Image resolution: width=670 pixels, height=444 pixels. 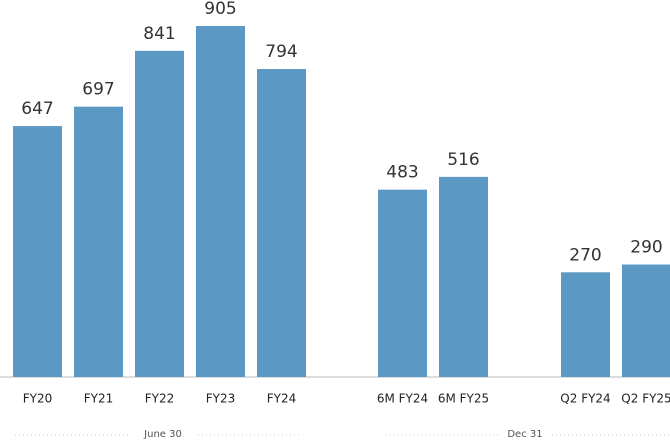 What do you see at coordinates (221, 399) in the screenshot?
I see `x-tick-label: FY23` at bounding box center [221, 399].